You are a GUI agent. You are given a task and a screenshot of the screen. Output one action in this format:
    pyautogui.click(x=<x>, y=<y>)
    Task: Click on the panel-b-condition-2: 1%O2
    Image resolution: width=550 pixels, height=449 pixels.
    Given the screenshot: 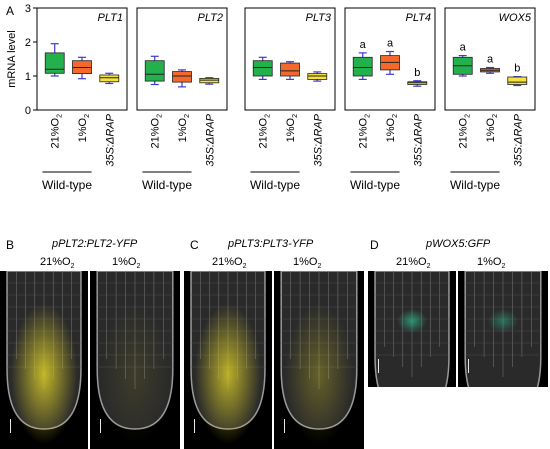 What is the action you would take?
    pyautogui.click(x=126, y=263)
    